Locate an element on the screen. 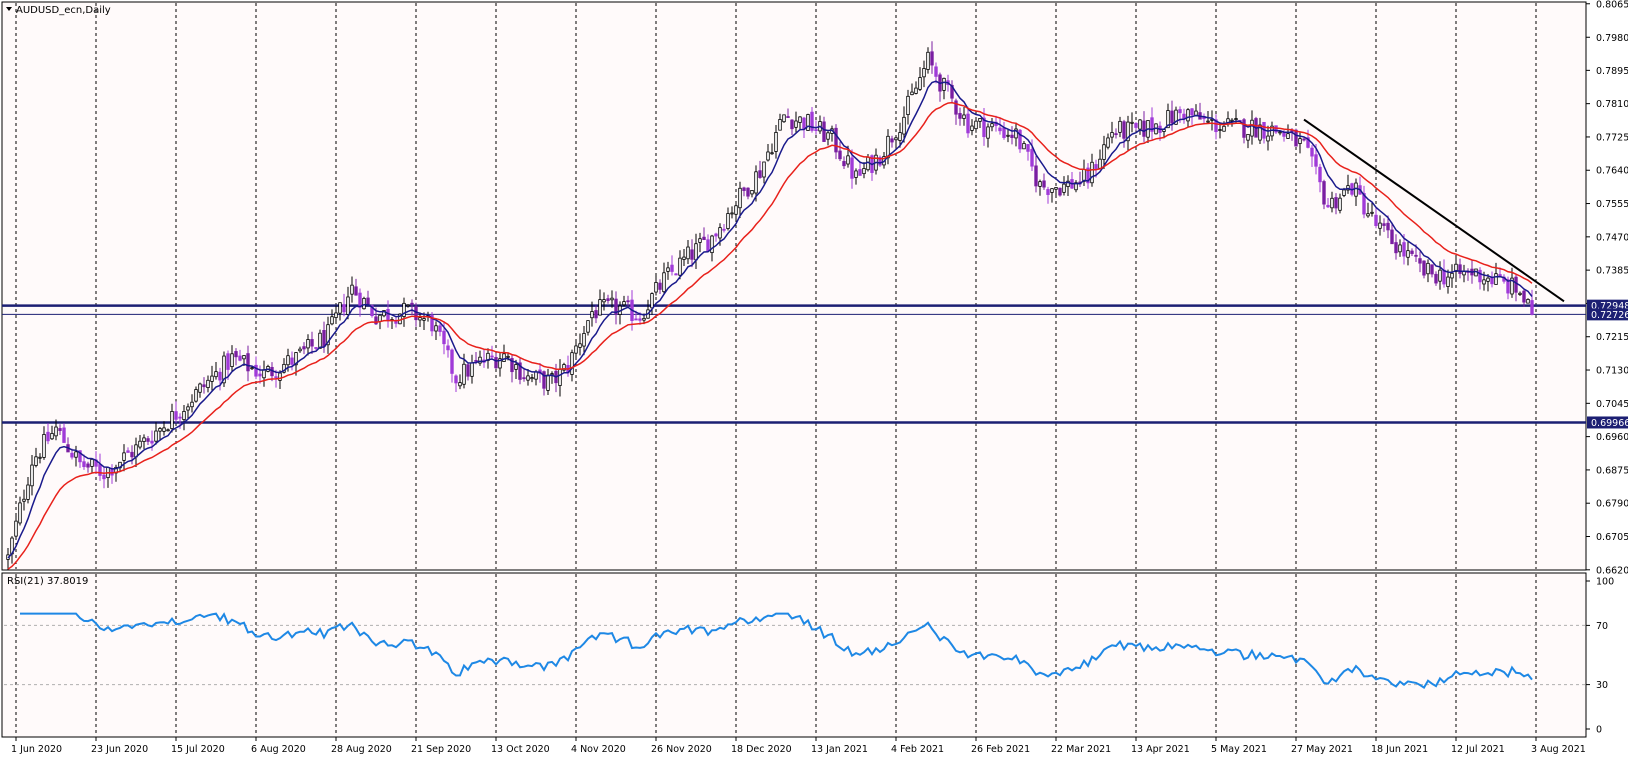 The width and height of the screenshot is (1628, 760). price-tick-label: 0.80655 is located at coordinates (1612, 5).